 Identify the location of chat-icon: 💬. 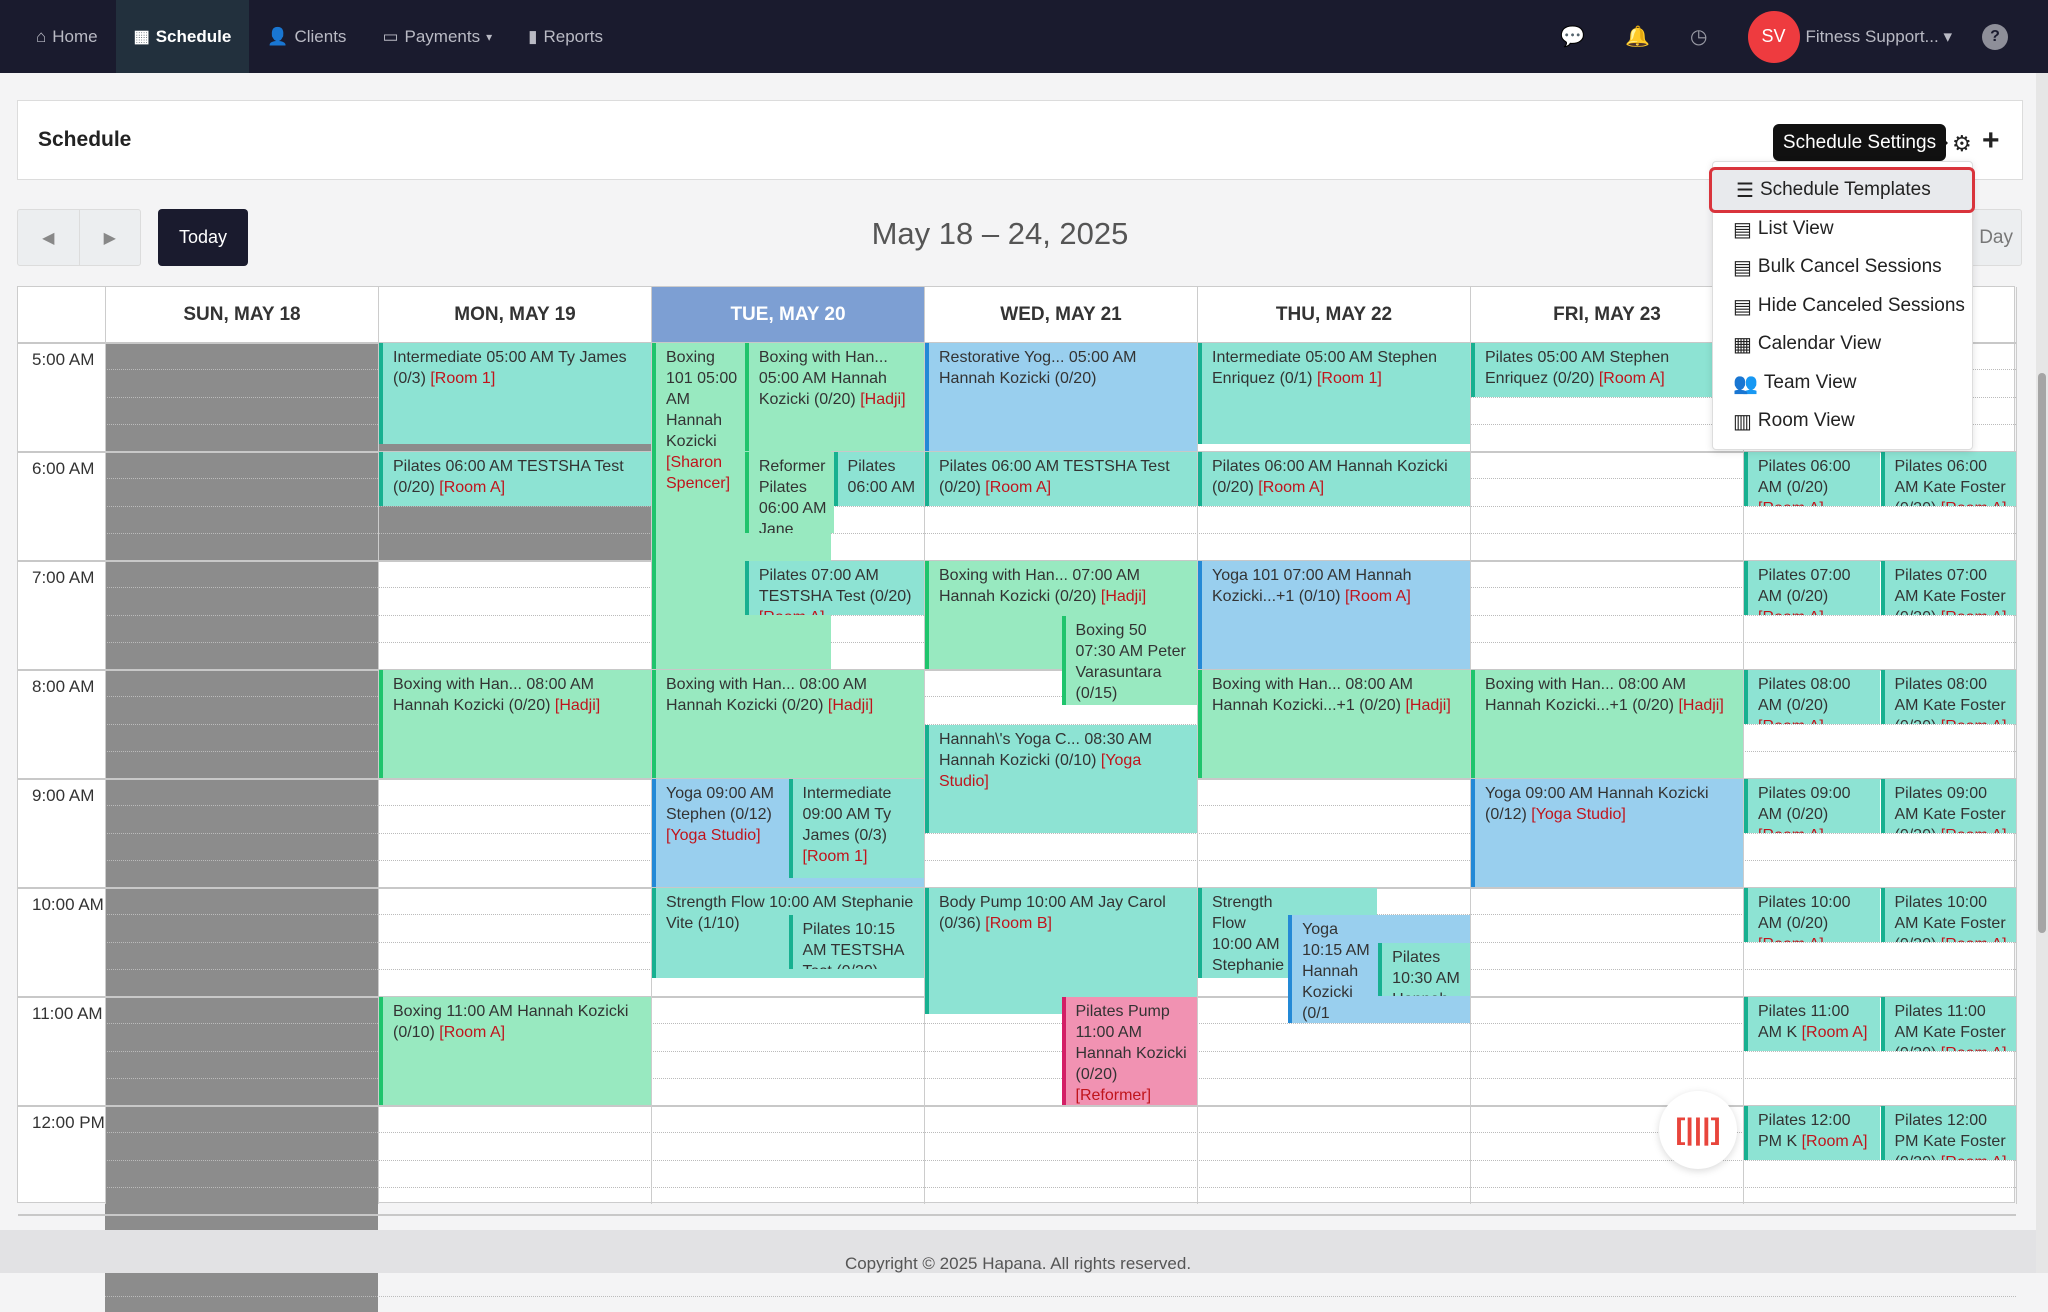
(1573, 37).